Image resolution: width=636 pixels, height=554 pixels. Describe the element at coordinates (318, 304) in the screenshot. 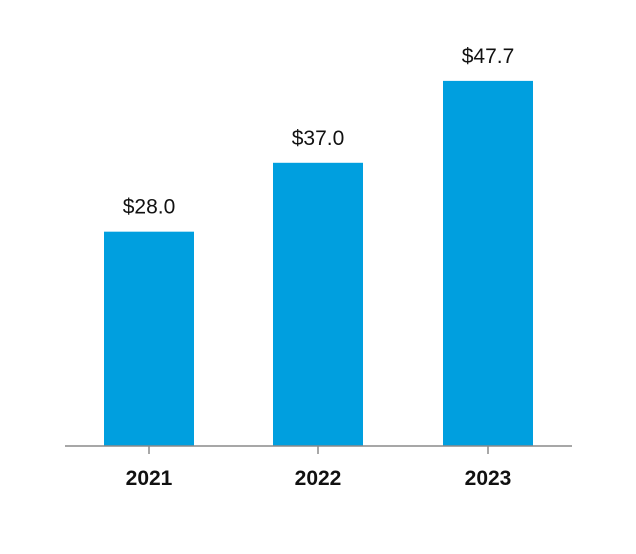

I see `bar-2022` at that location.